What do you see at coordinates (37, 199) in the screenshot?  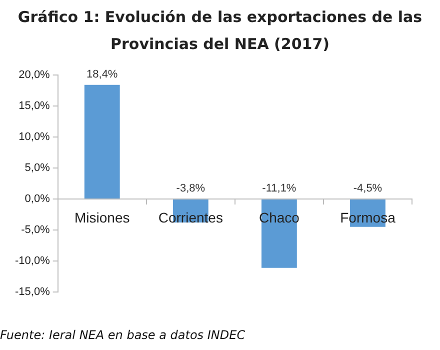 I see `y-tick-label: 0,0%` at bounding box center [37, 199].